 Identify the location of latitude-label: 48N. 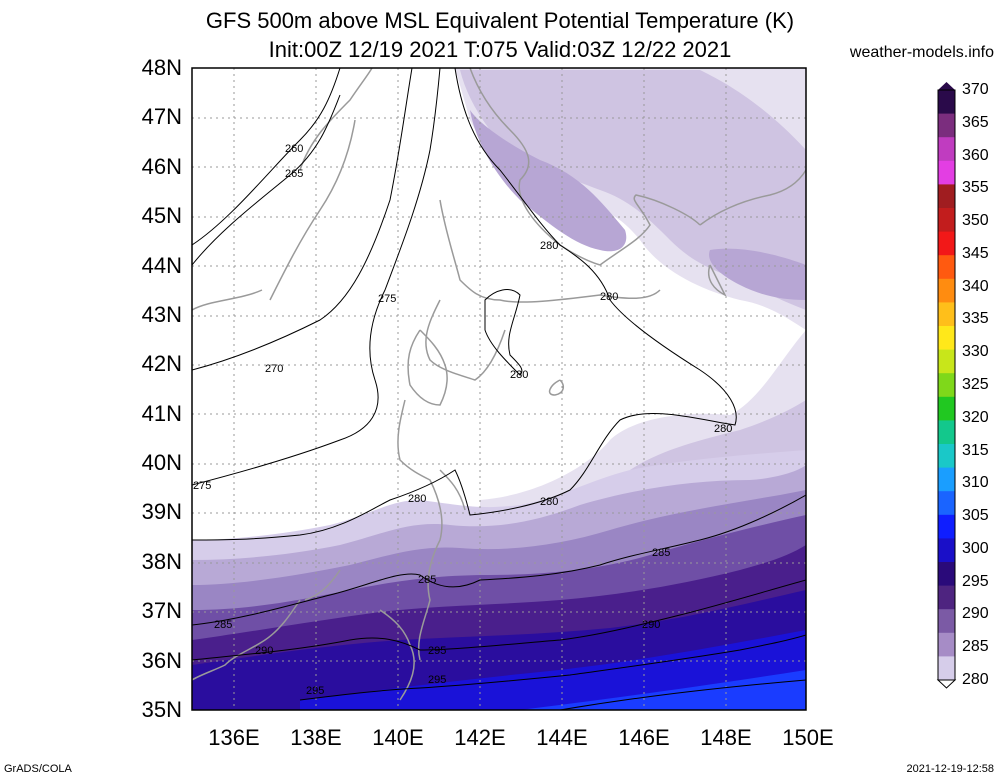
(161, 67).